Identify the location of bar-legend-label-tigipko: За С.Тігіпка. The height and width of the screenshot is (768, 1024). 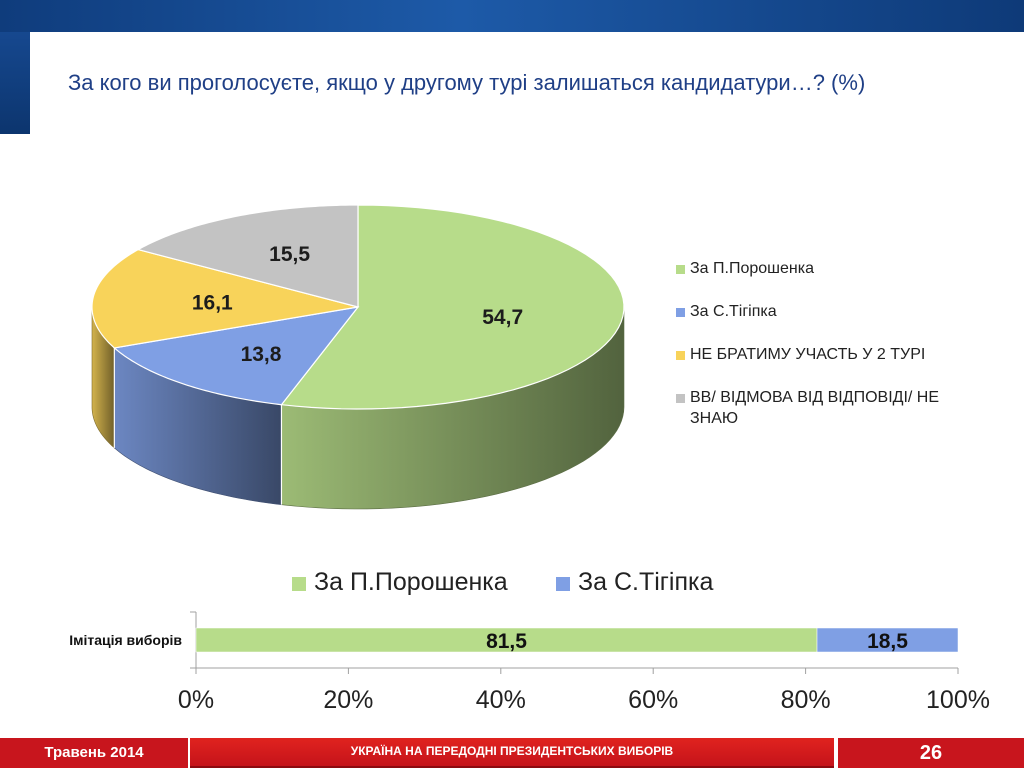
(646, 582).